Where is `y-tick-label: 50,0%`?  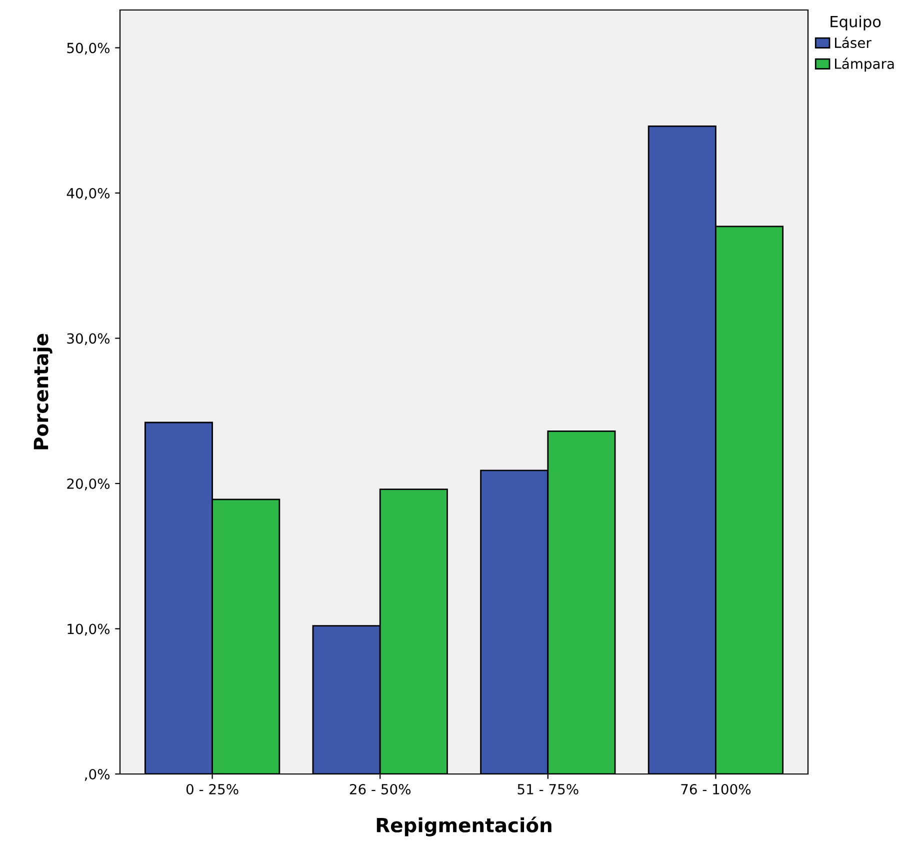 y-tick-label: 50,0% is located at coordinates (88, 48).